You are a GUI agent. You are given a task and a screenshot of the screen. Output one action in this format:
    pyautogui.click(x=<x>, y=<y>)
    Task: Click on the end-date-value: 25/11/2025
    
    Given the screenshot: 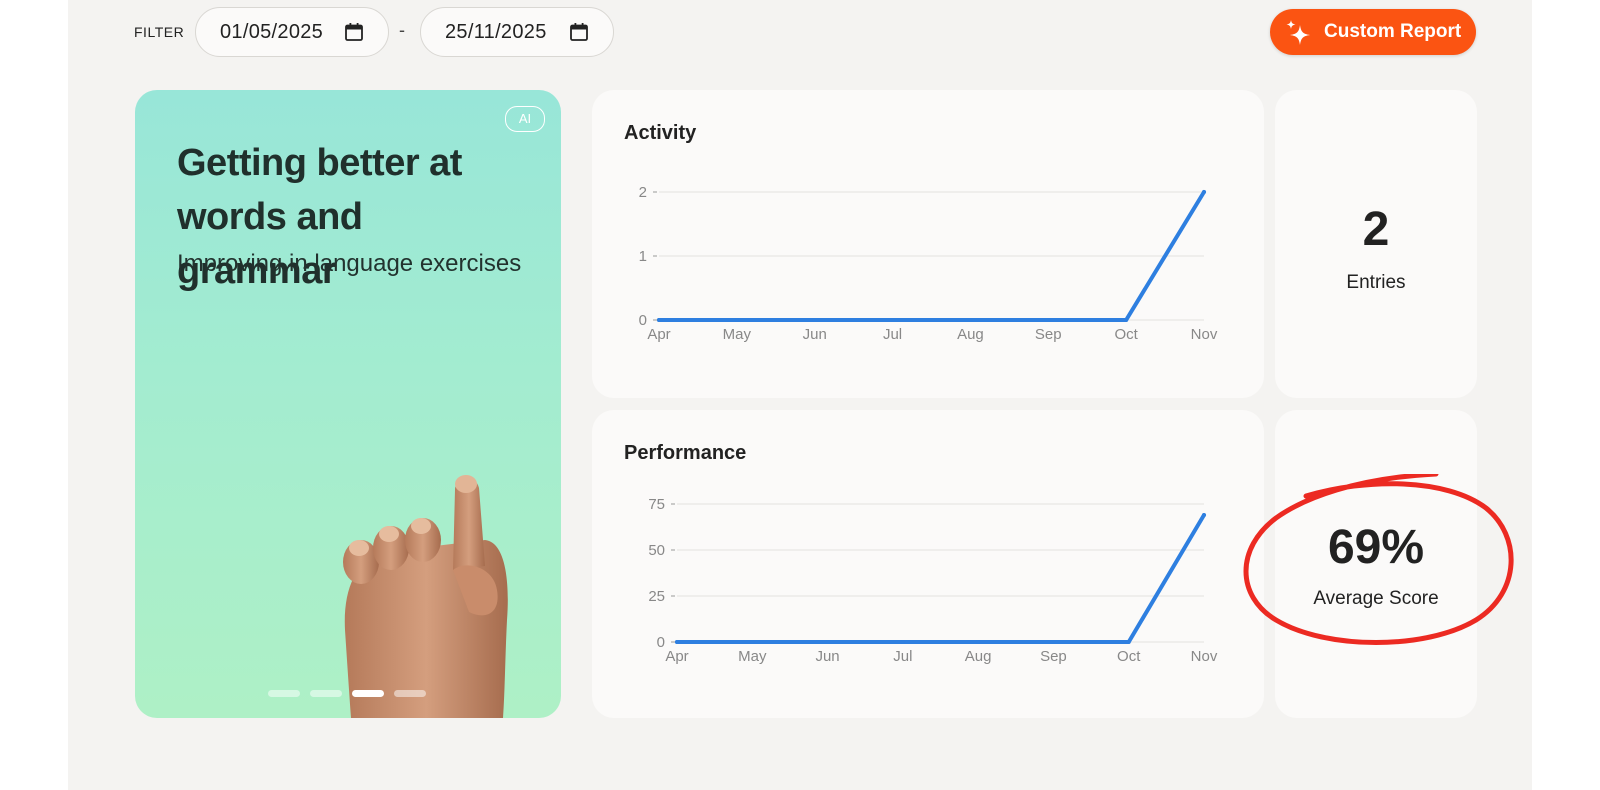 What is the action you would take?
    pyautogui.click(x=496, y=31)
    